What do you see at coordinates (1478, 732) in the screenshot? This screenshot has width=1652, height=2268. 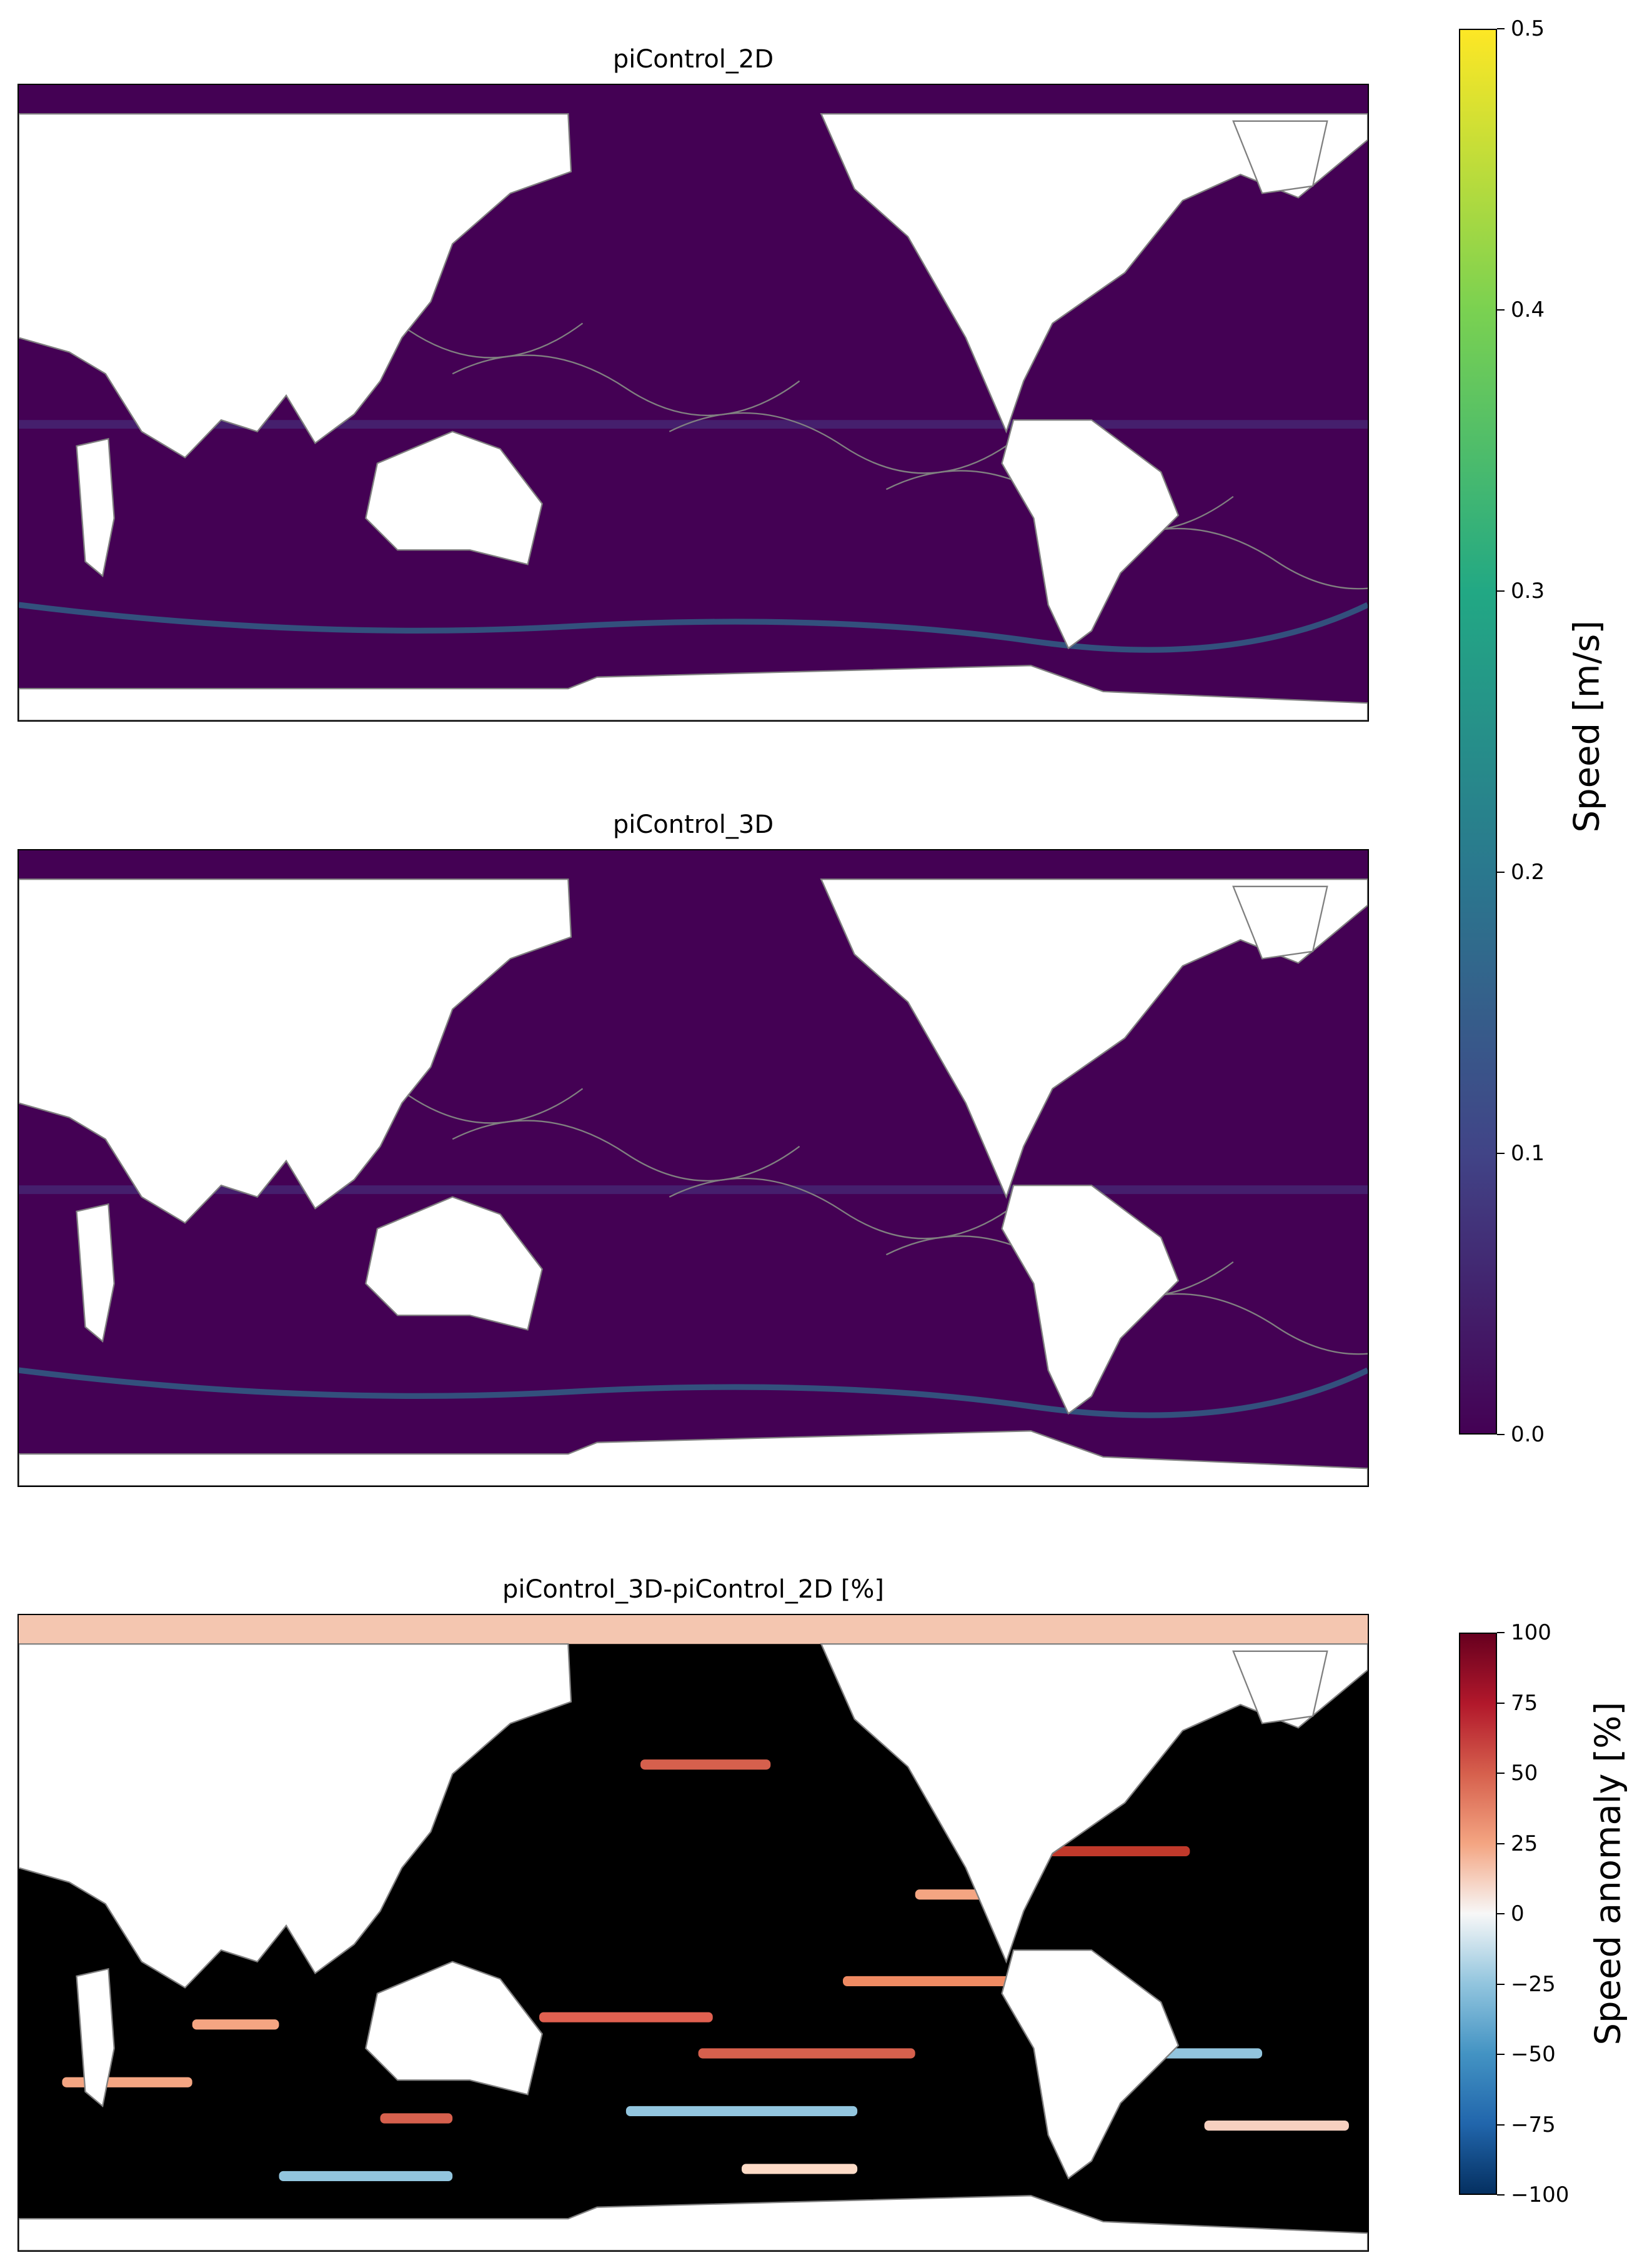 I see `speed-colorbar` at bounding box center [1478, 732].